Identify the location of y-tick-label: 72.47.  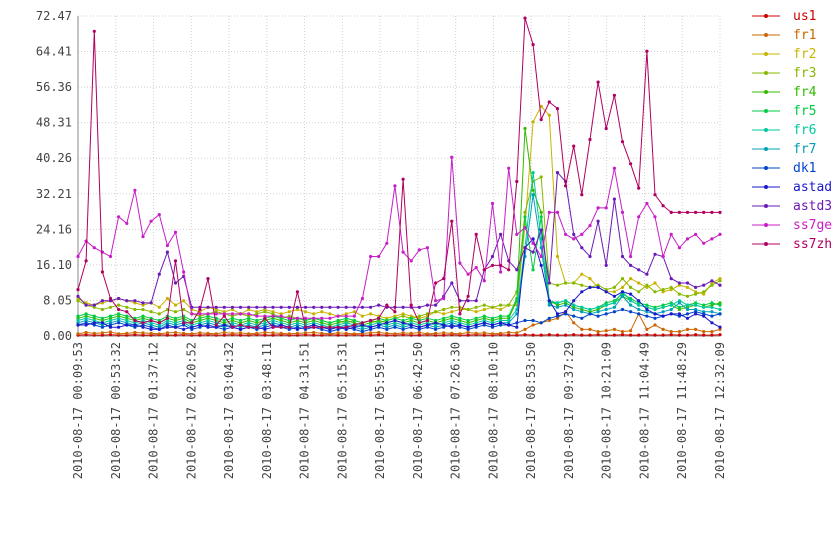
(54, 16).